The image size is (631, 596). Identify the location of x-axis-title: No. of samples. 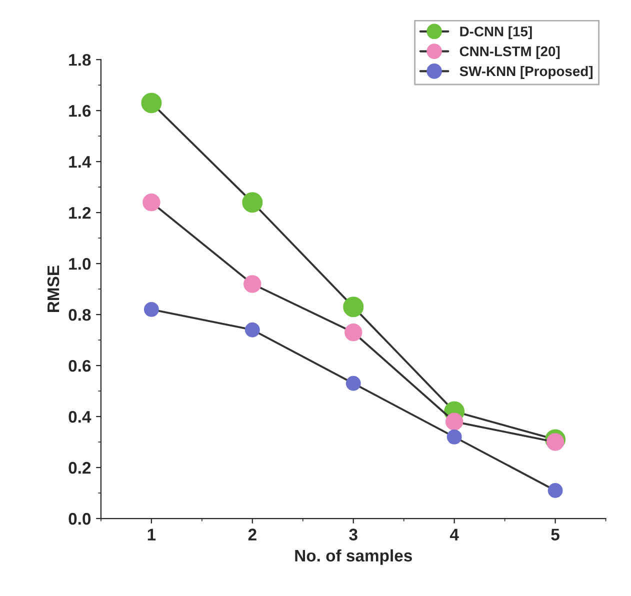
(353, 557).